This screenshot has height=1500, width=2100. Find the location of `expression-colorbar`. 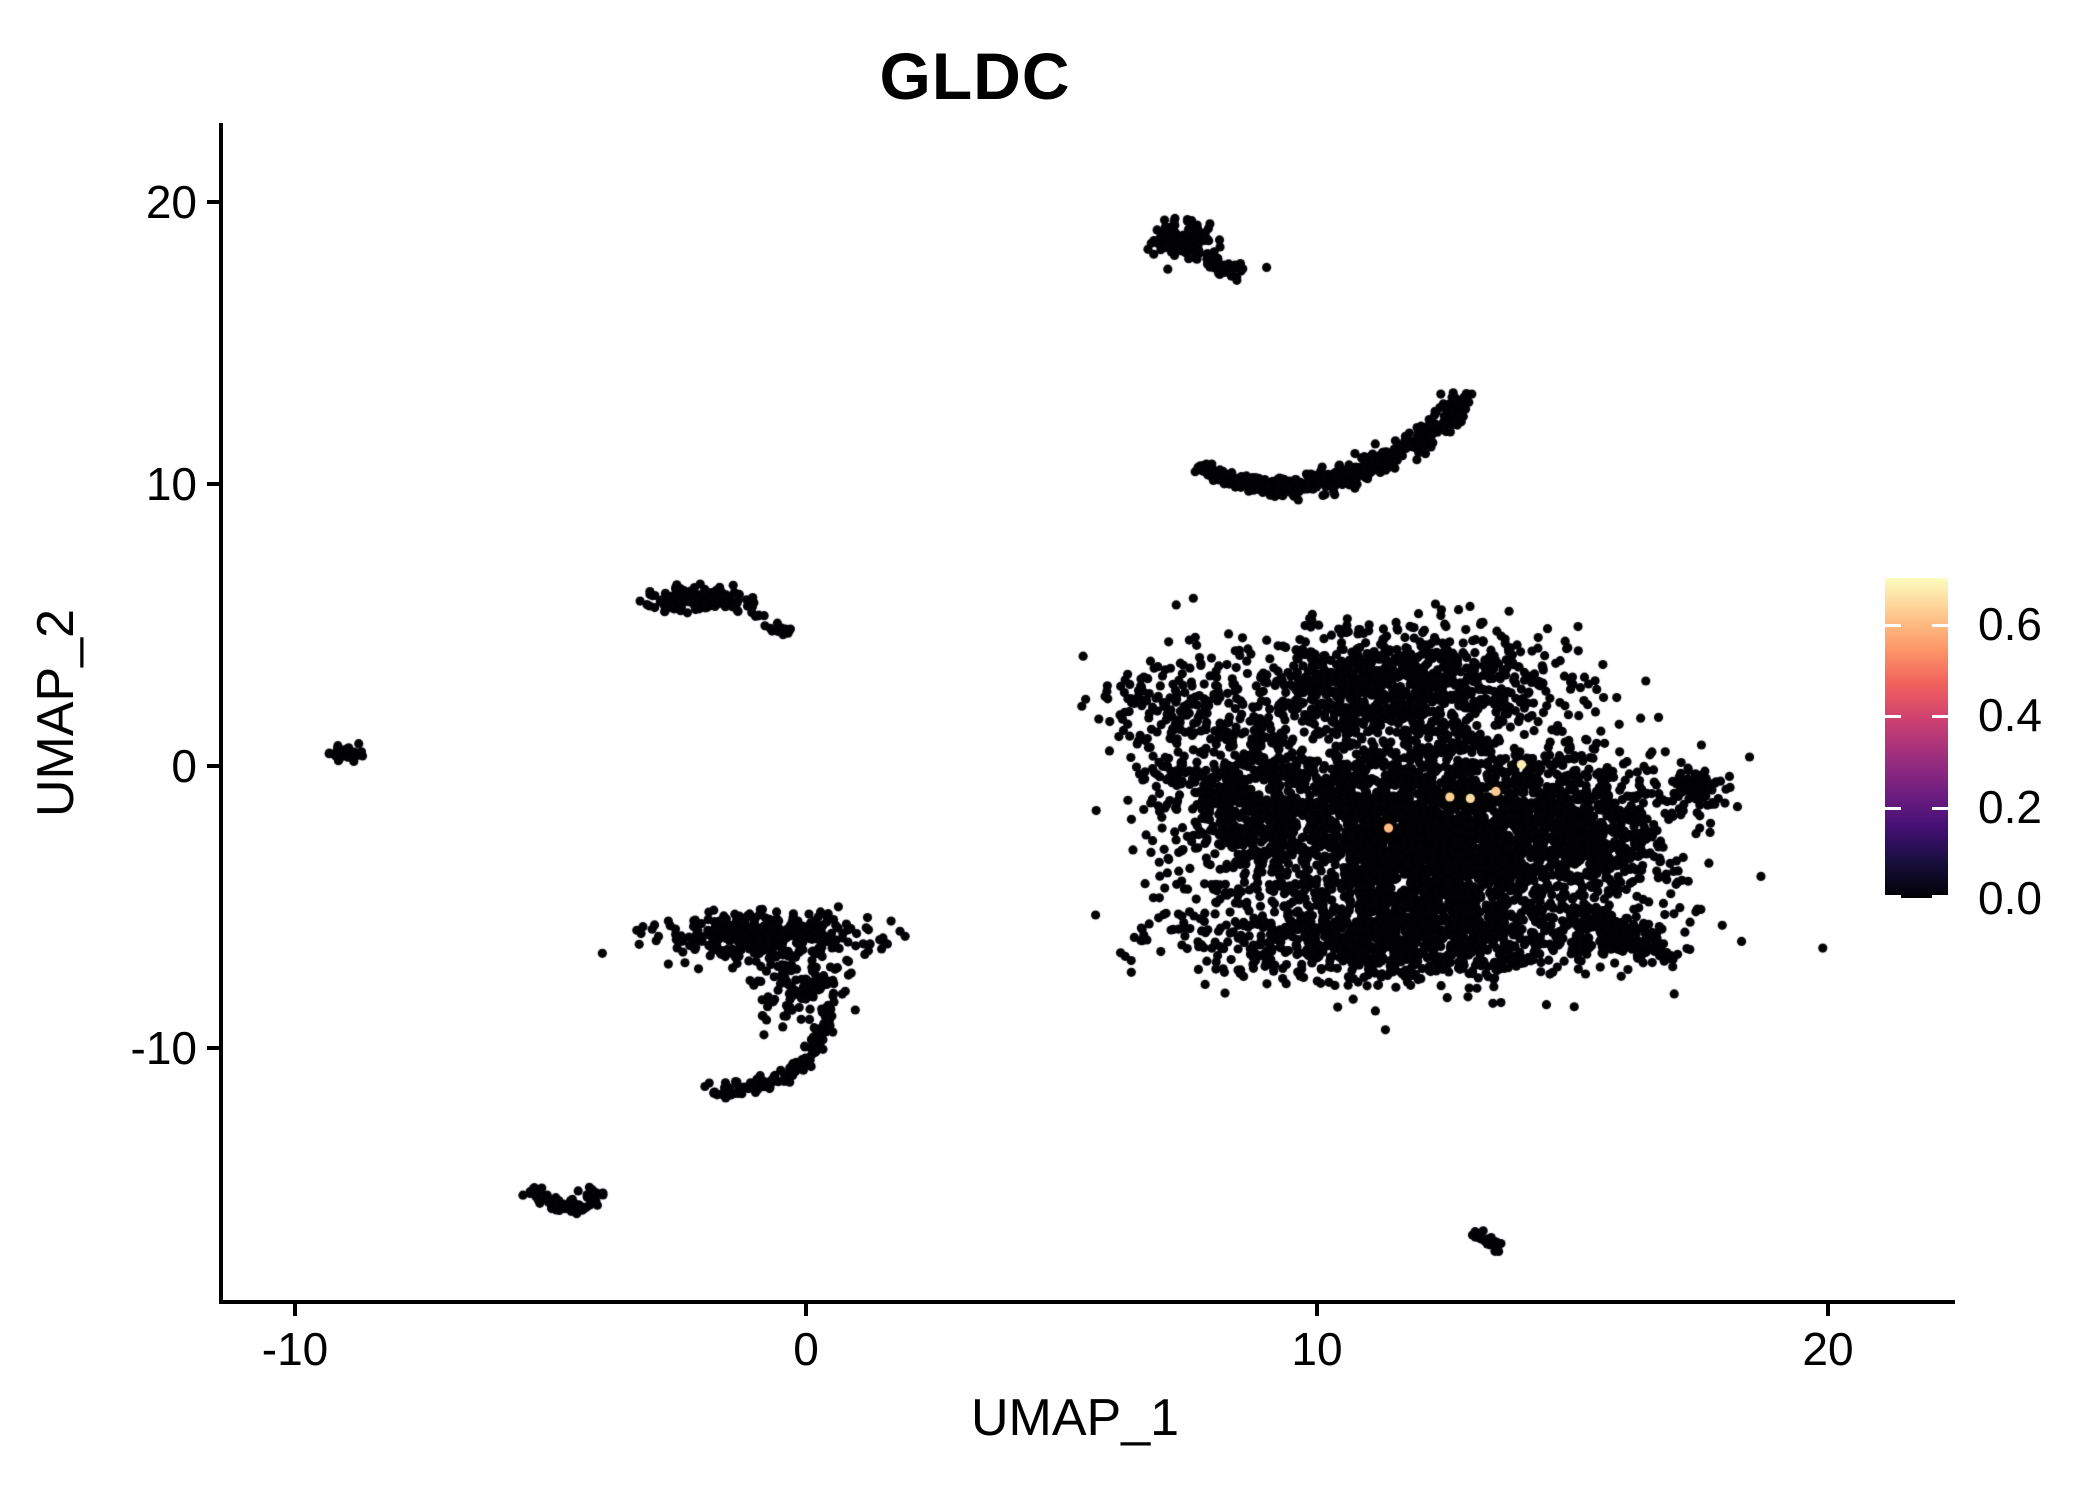

expression-colorbar is located at coordinates (1916, 738).